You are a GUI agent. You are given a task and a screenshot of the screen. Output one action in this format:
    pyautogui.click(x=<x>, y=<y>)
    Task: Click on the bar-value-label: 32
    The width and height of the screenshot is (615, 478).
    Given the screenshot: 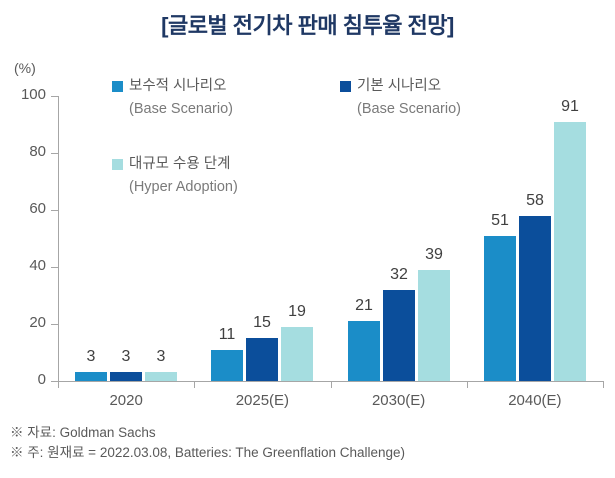 What is the action you would take?
    pyautogui.click(x=399, y=274)
    